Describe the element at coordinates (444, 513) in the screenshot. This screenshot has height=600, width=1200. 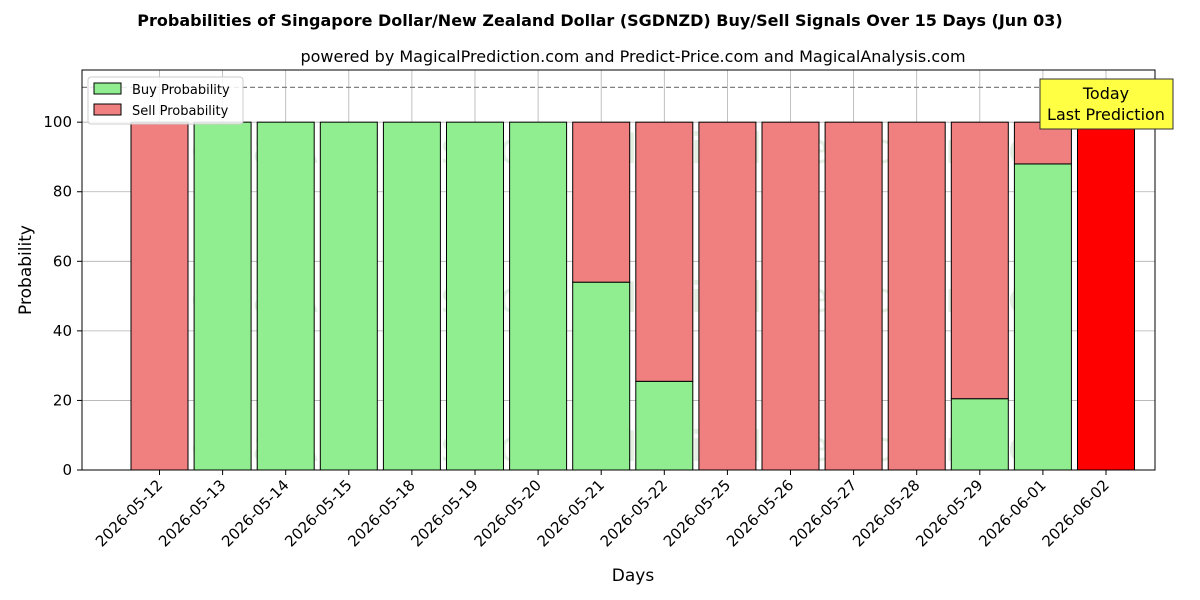
I see `x-tick-label: 2026-05-19` at that location.